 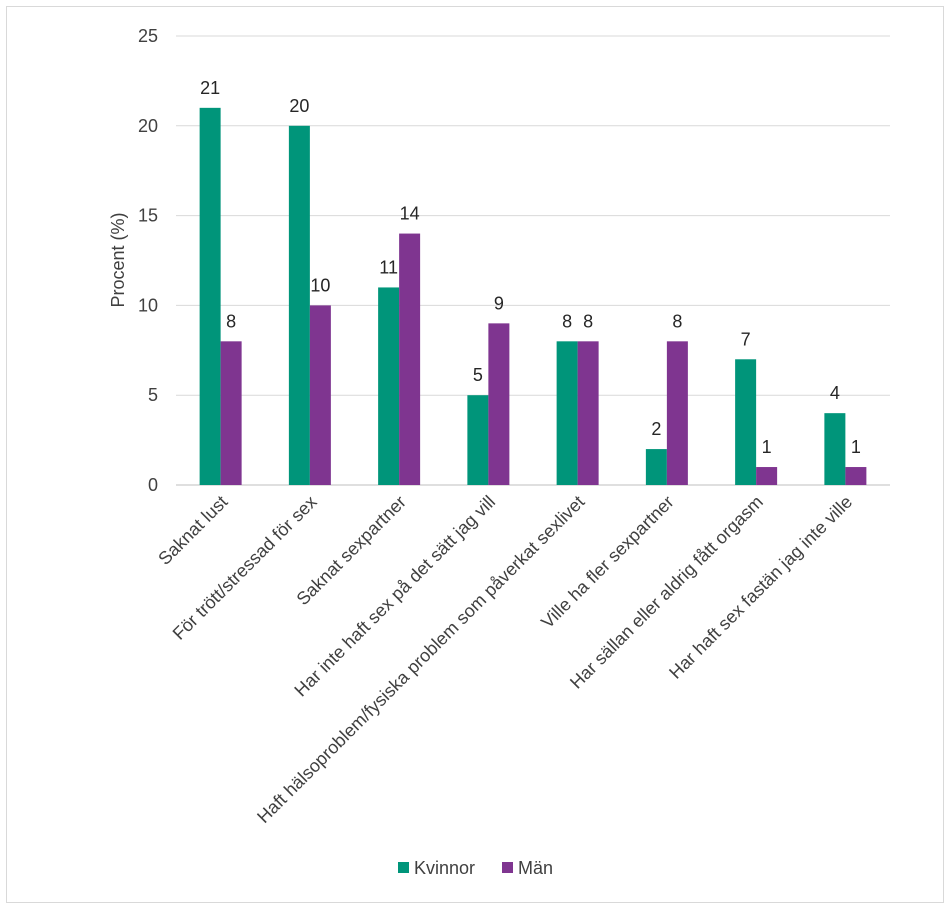 What do you see at coordinates (192, 530) in the screenshot?
I see `x-tick-label: Saknat lust` at bounding box center [192, 530].